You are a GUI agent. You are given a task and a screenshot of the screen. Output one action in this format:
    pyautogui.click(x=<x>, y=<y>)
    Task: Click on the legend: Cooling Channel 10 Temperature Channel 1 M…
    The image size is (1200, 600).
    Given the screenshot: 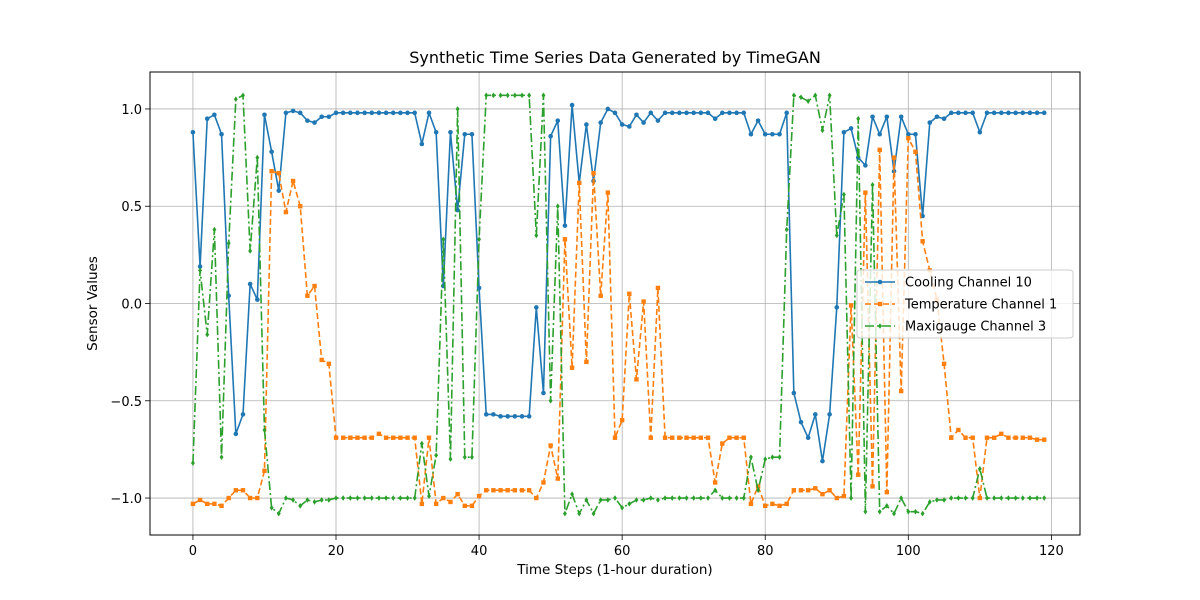 What is the action you would take?
    pyautogui.click(x=965, y=304)
    